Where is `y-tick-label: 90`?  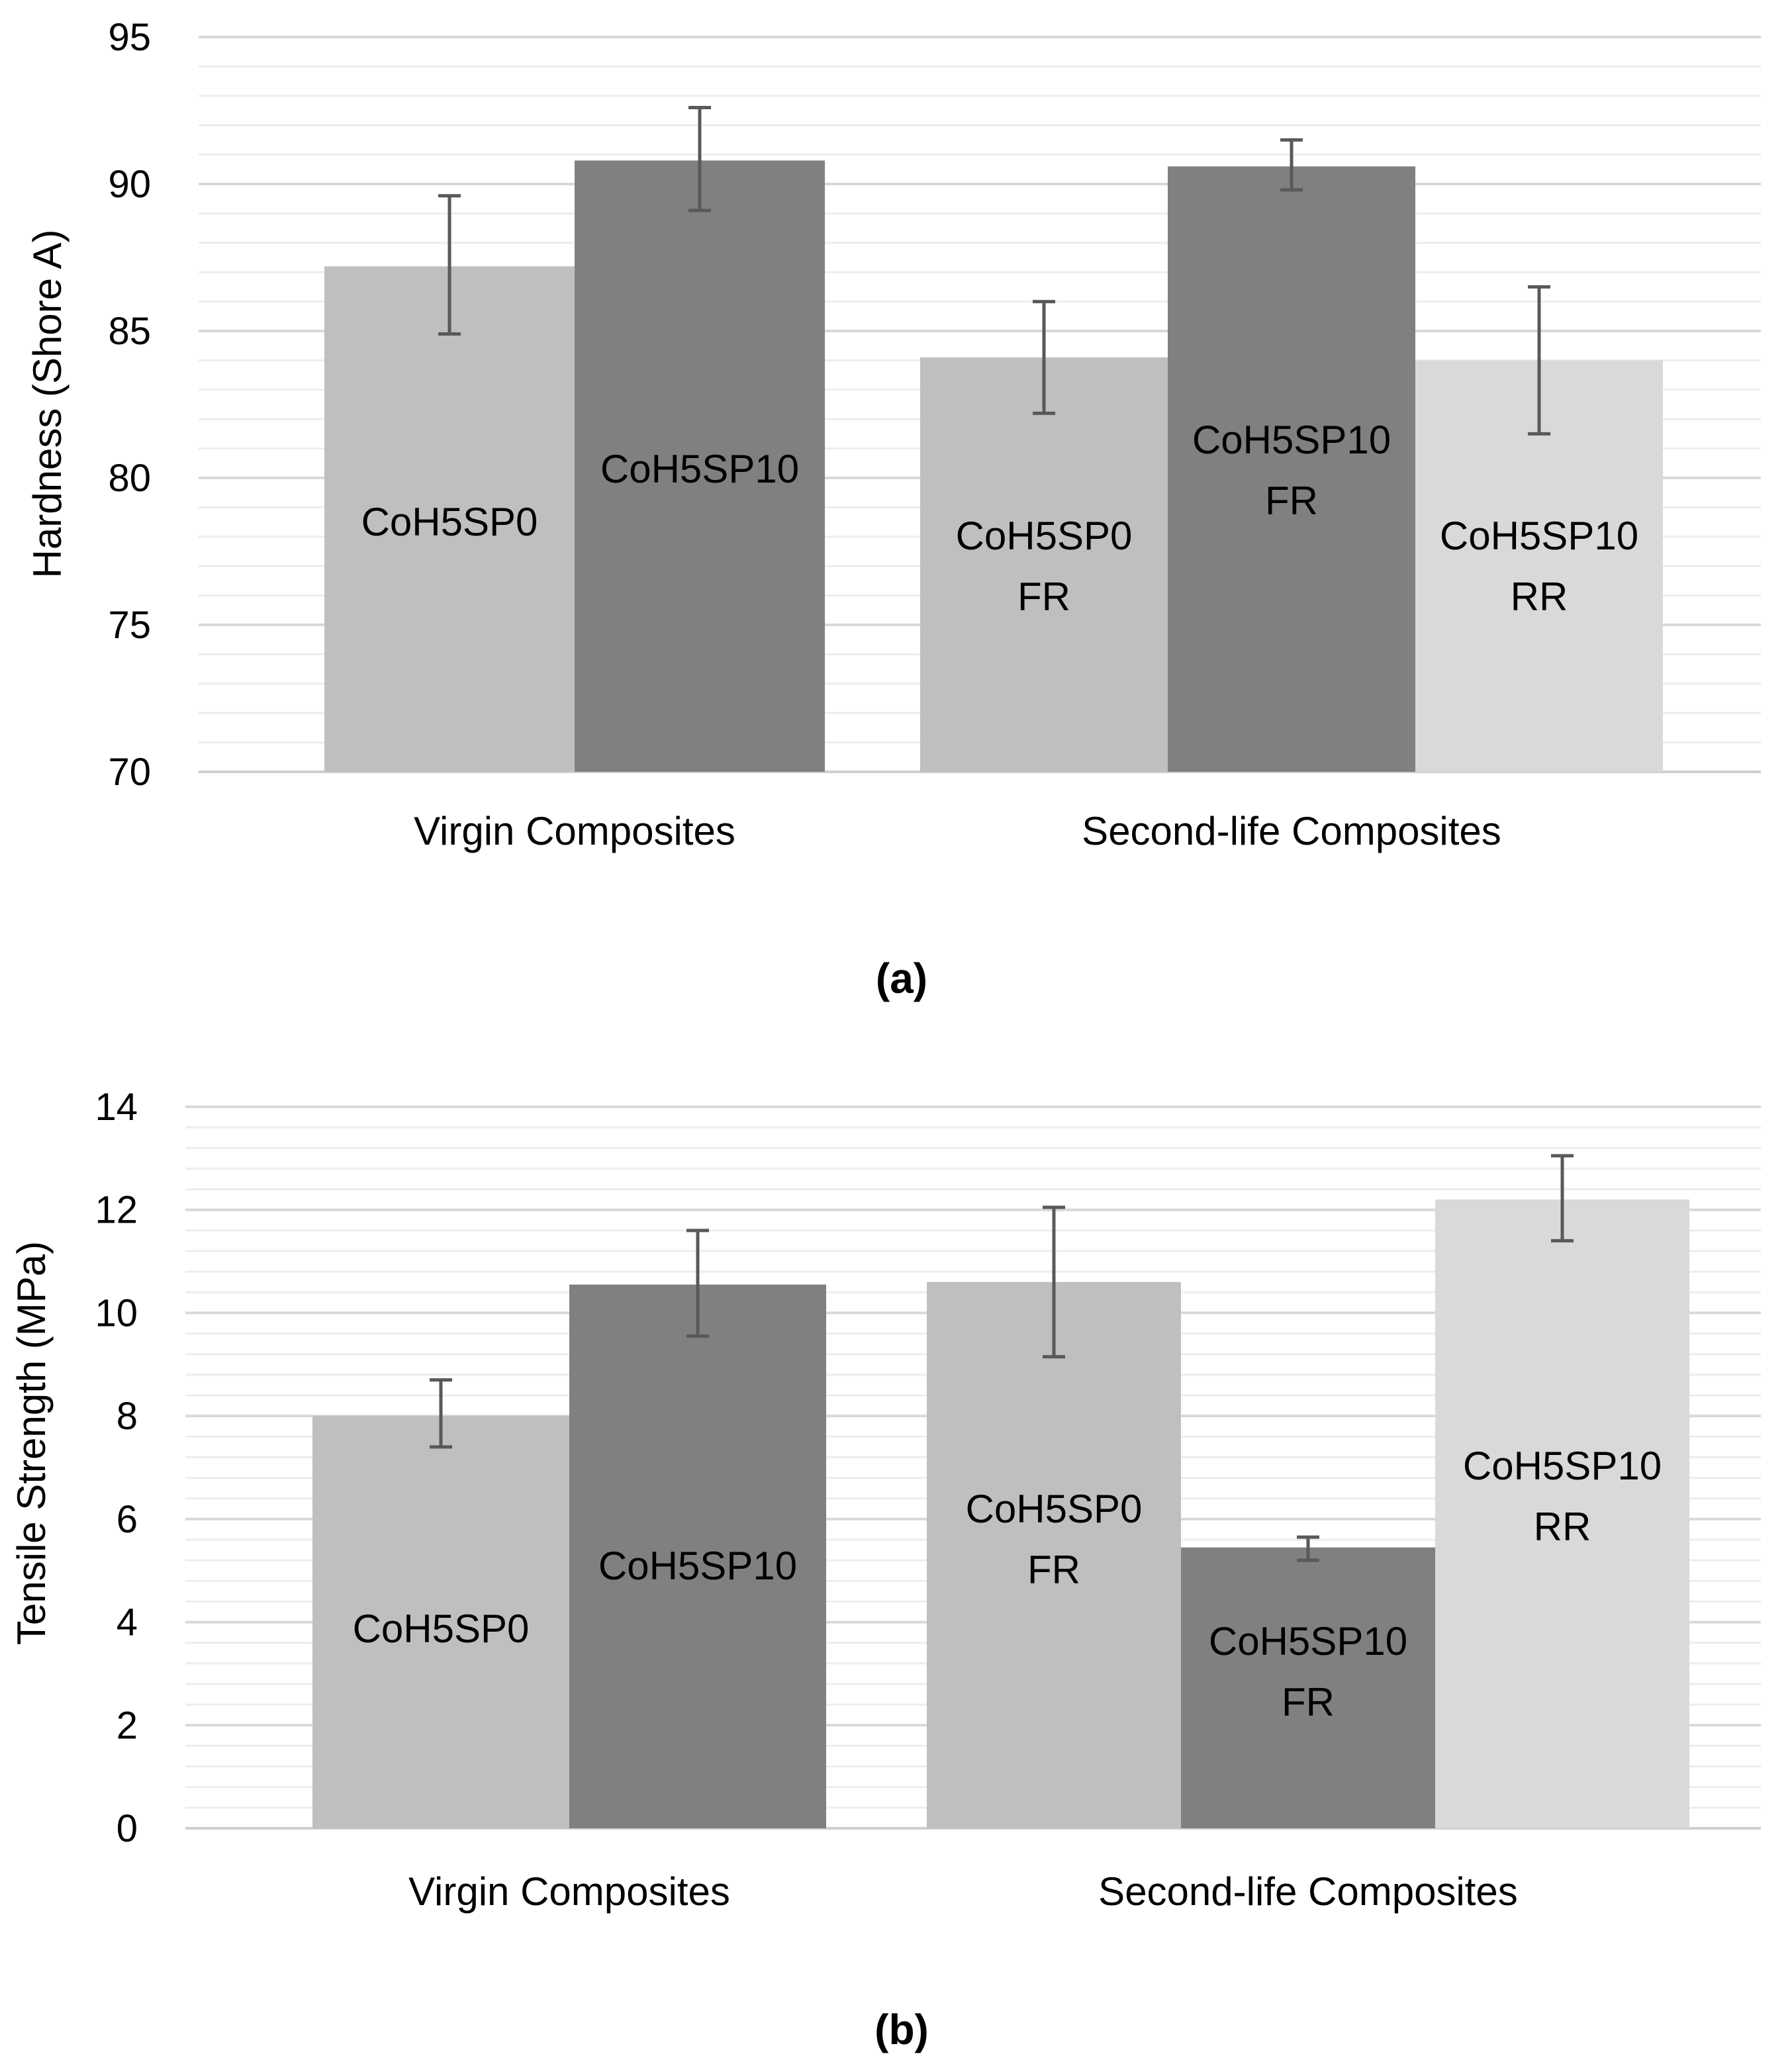 y-tick-label: 90 is located at coordinates (129, 184).